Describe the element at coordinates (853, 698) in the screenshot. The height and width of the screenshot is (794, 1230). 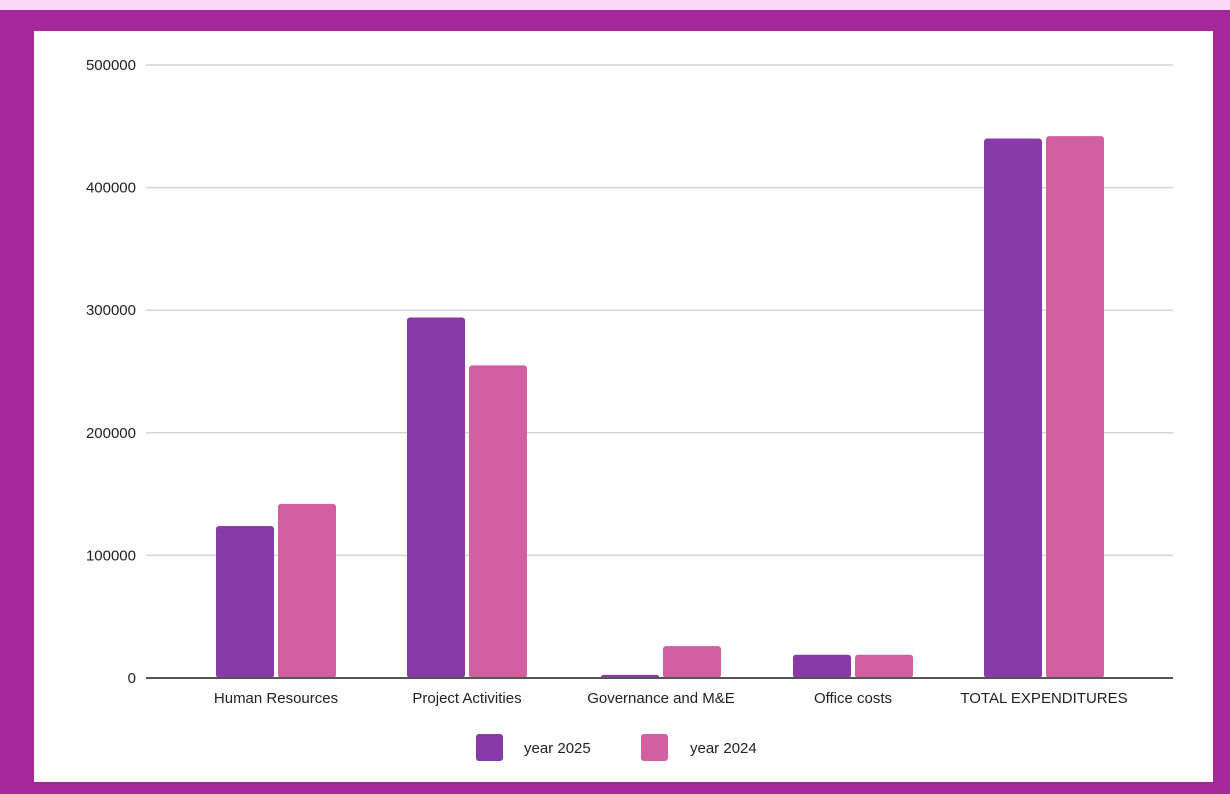
I see `x-tick-label: Office costs` at that location.